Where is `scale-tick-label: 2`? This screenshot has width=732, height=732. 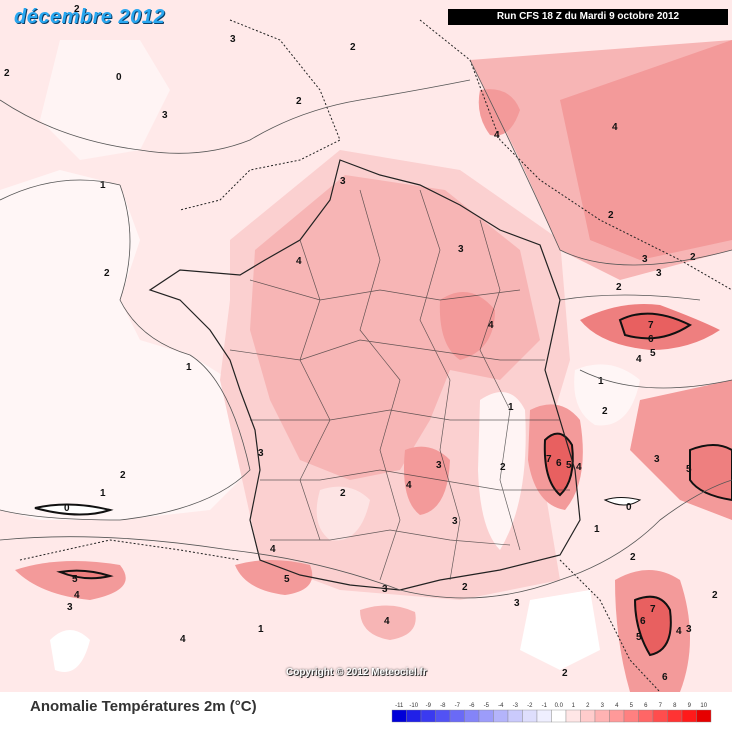
scale-tick-label: 2 is located at coordinates (588, 706).